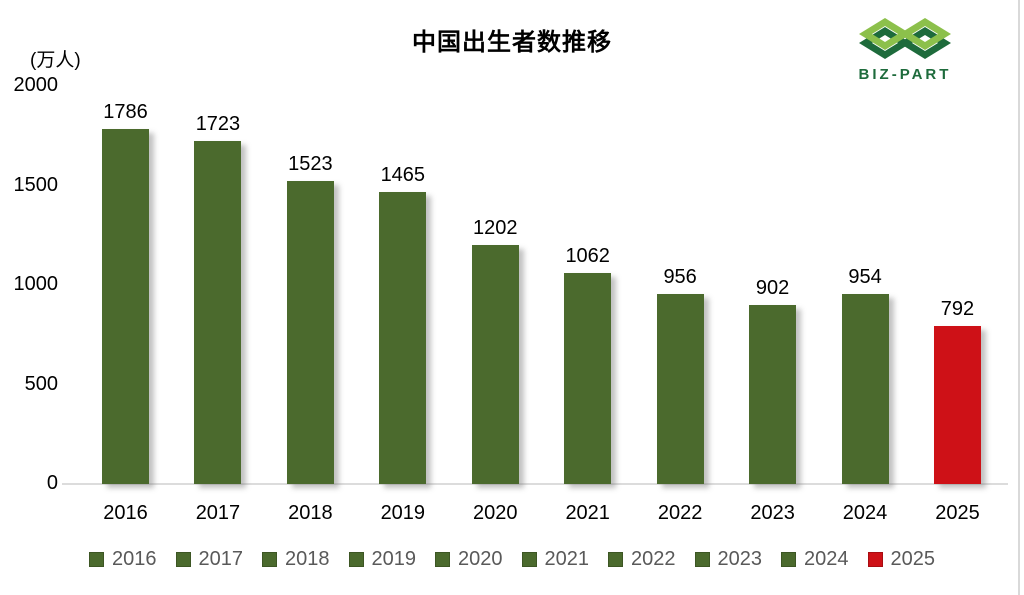 The height and width of the screenshot is (595, 1024). Describe the element at coordinates (615, 559) in the screenshot. I see `legend-swatch-2022` at that location.